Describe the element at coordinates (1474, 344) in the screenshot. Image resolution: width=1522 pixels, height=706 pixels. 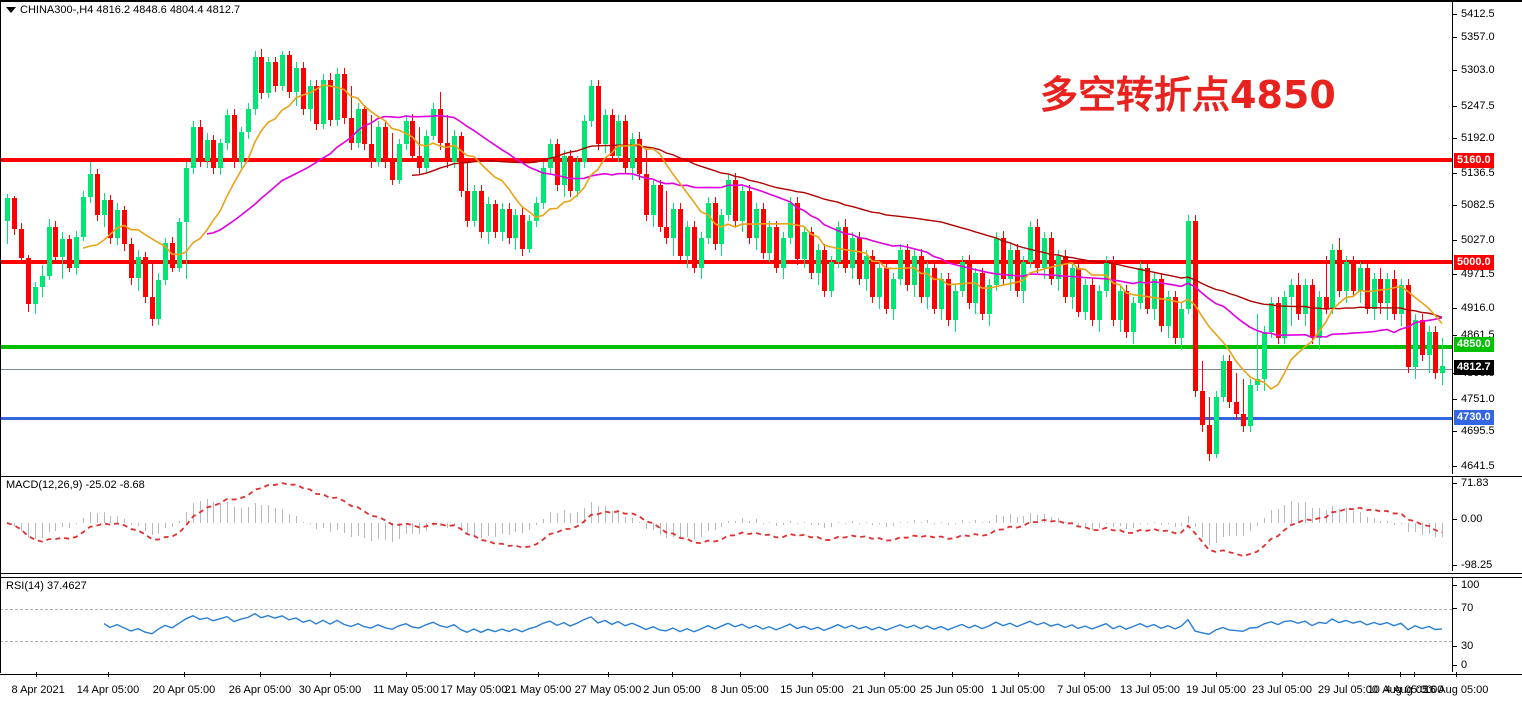
I see `price-badge-4850-0: 4850.0` at that location.